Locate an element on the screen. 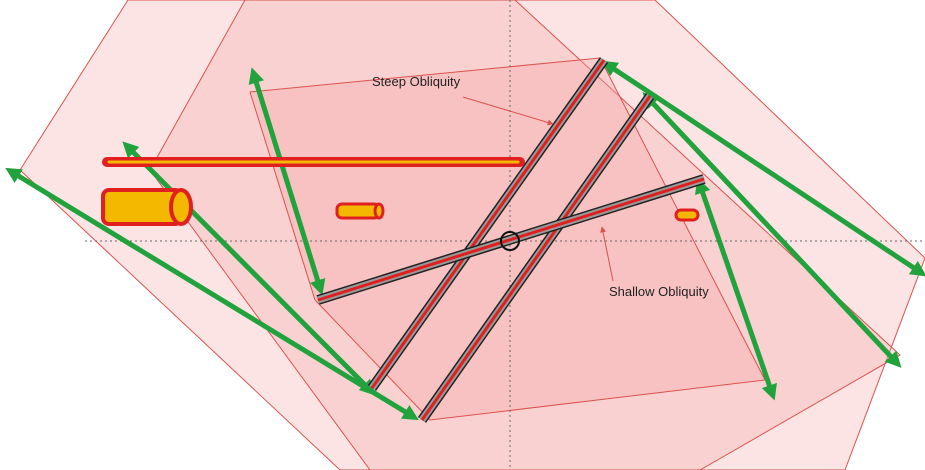  shallow-obliquity-pointer is located at coordinates (607, 254).